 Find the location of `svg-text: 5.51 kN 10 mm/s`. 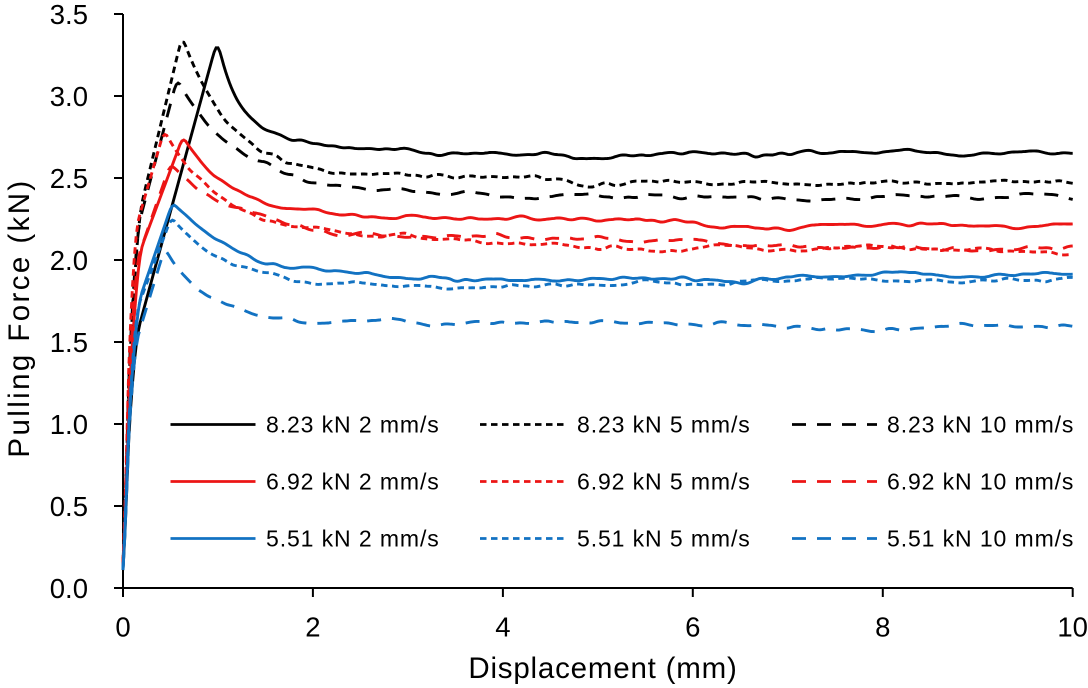

svg-text: 5.51 kN 10 mm/s is located at coordinates (980, 538).